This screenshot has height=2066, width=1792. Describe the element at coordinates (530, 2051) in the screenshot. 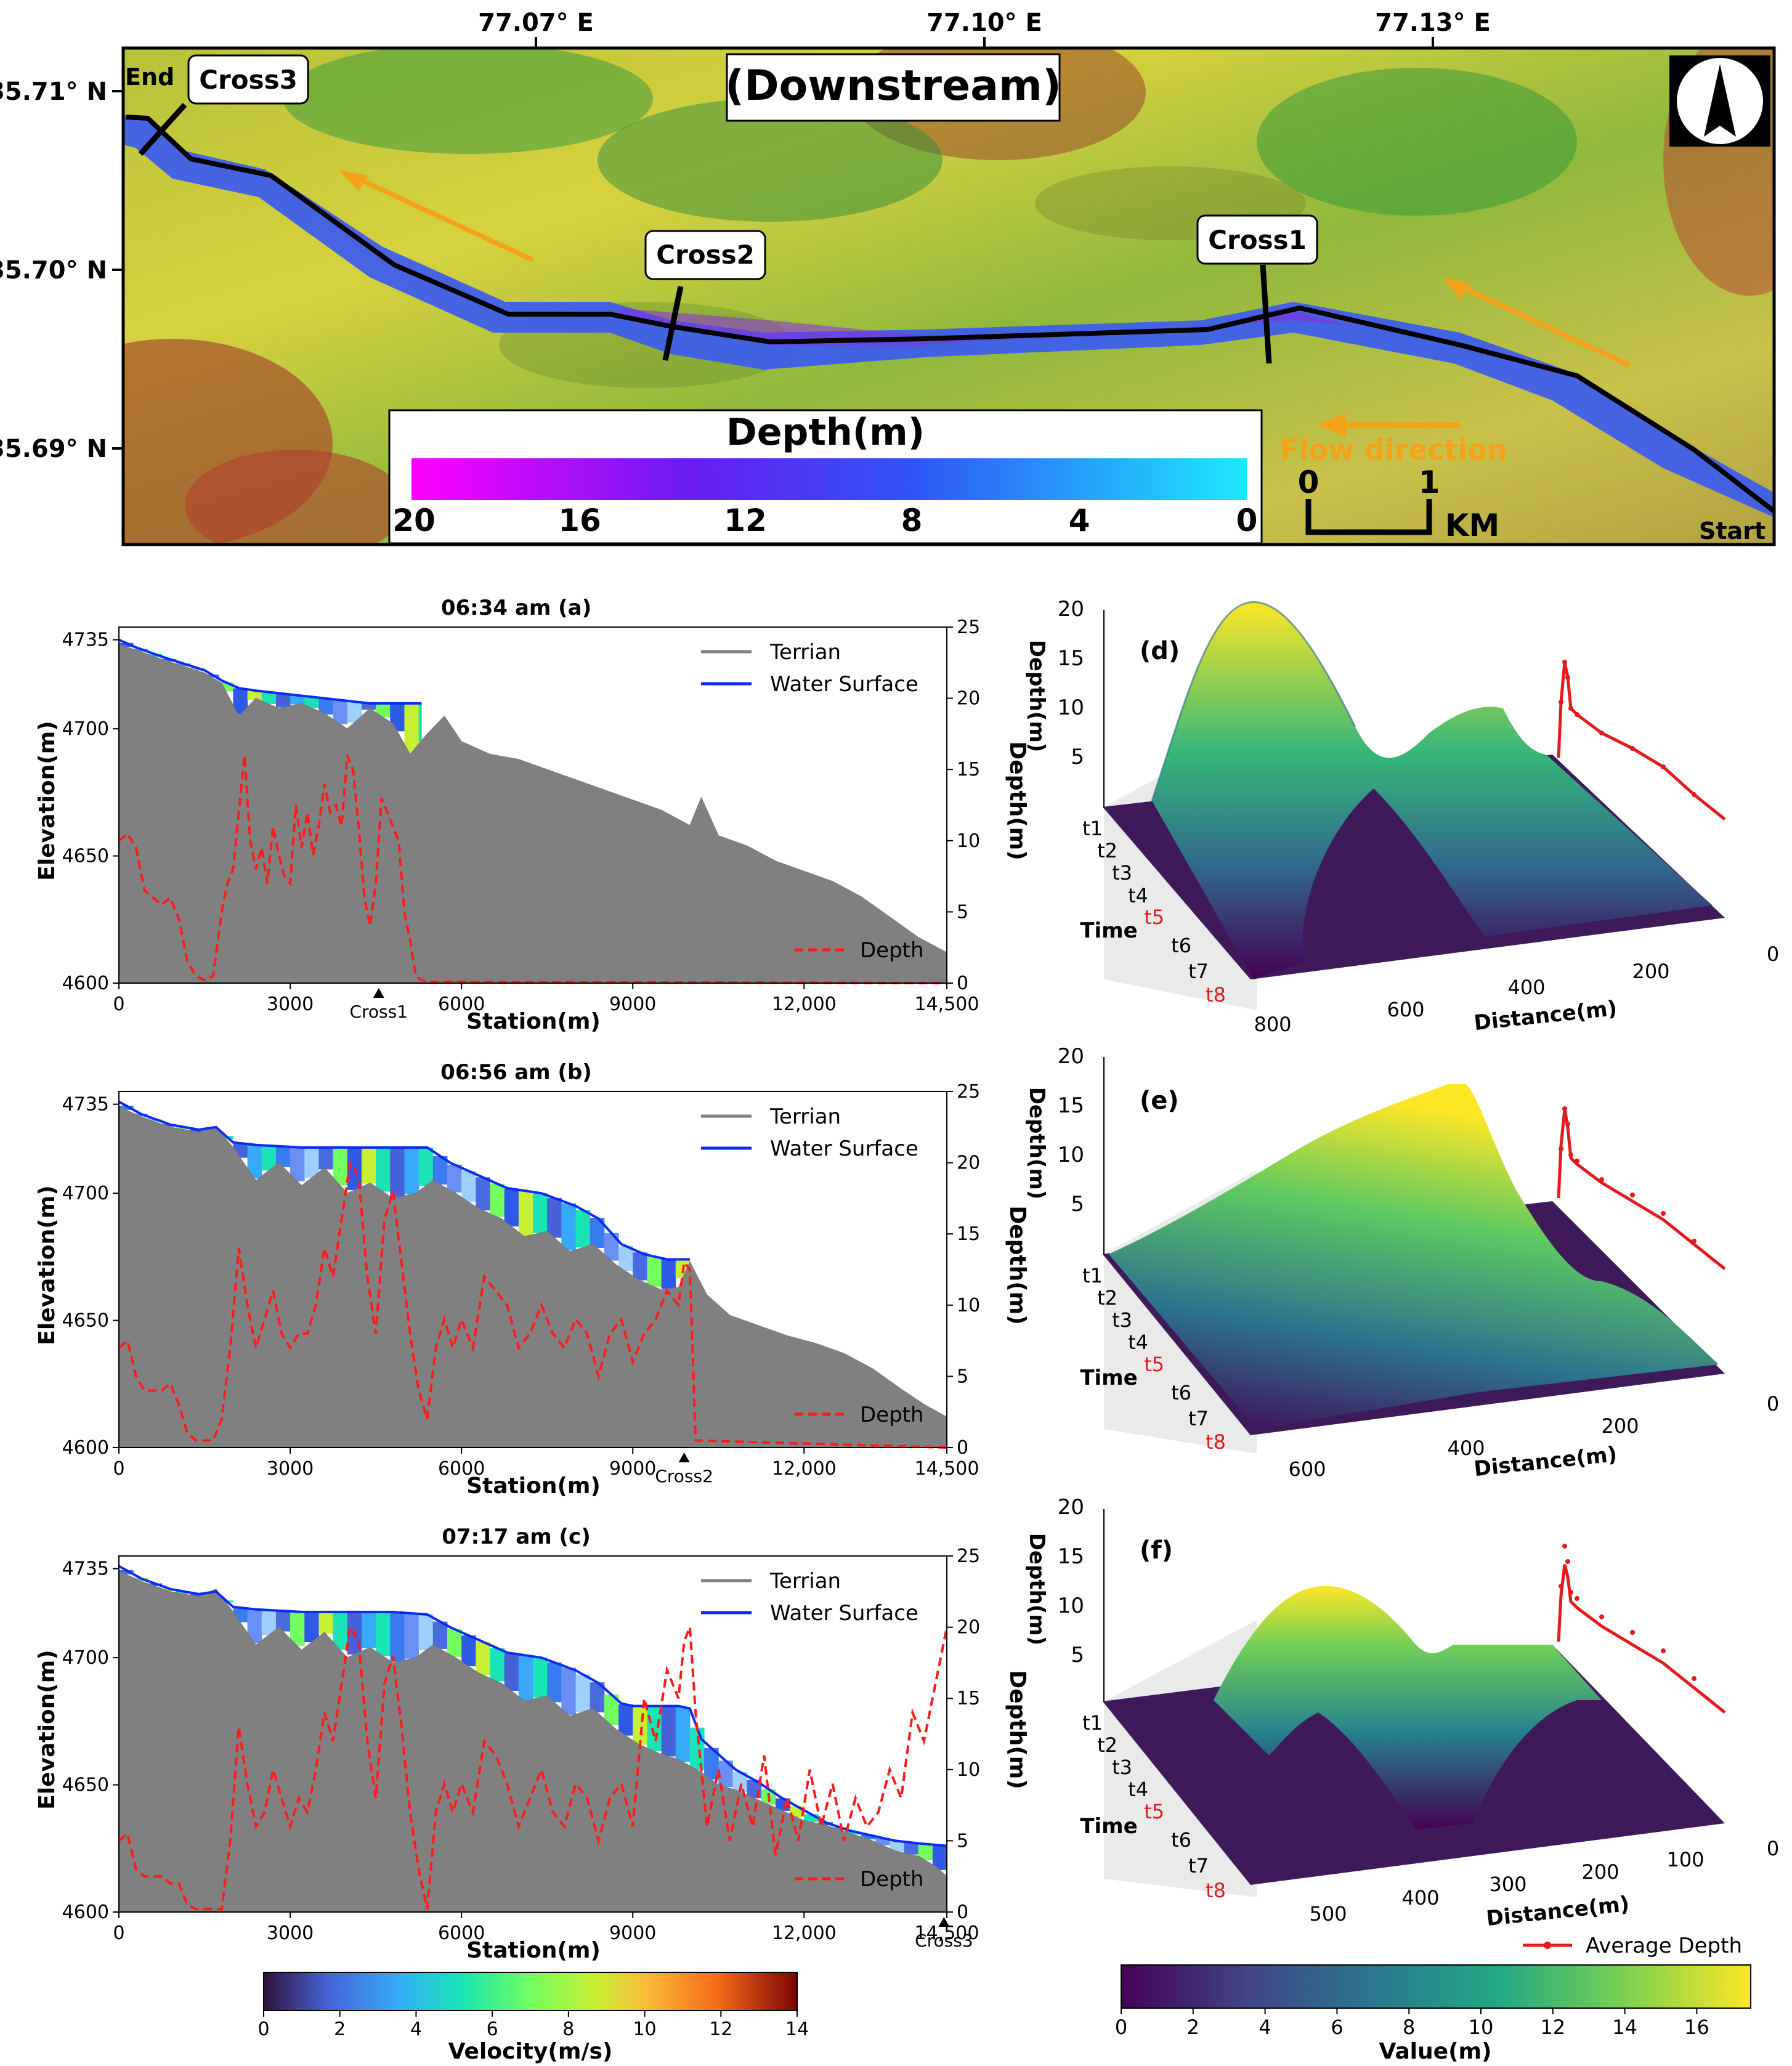

I see `velocity-colorbar-label: Velocity(m/s)` at that location.